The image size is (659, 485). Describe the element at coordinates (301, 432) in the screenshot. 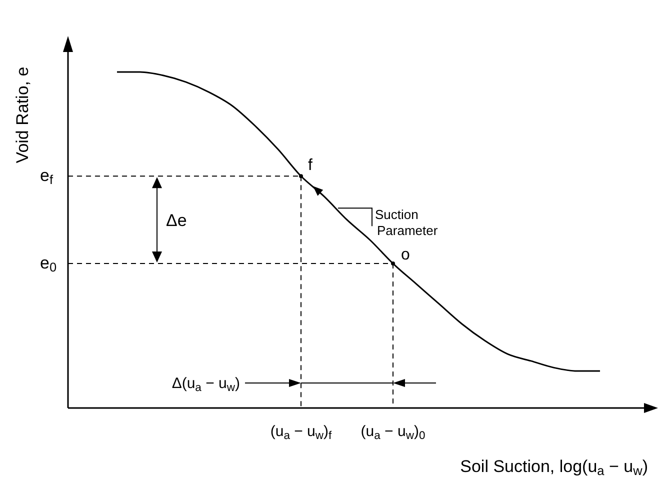

I see `x-tick-label: (u$_{a}$ − u$_{w}$)$_{f}$` at that location.